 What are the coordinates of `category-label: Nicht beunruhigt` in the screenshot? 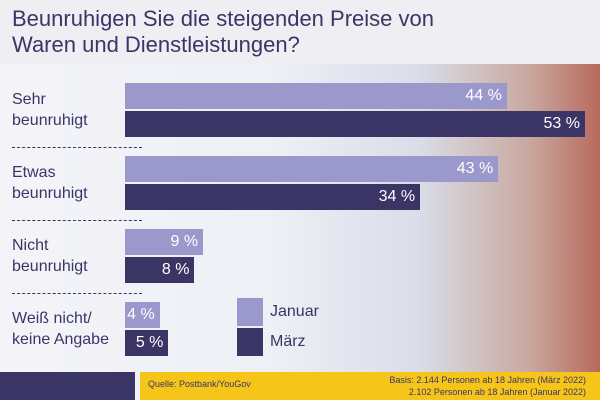 It's located at (50, 256).